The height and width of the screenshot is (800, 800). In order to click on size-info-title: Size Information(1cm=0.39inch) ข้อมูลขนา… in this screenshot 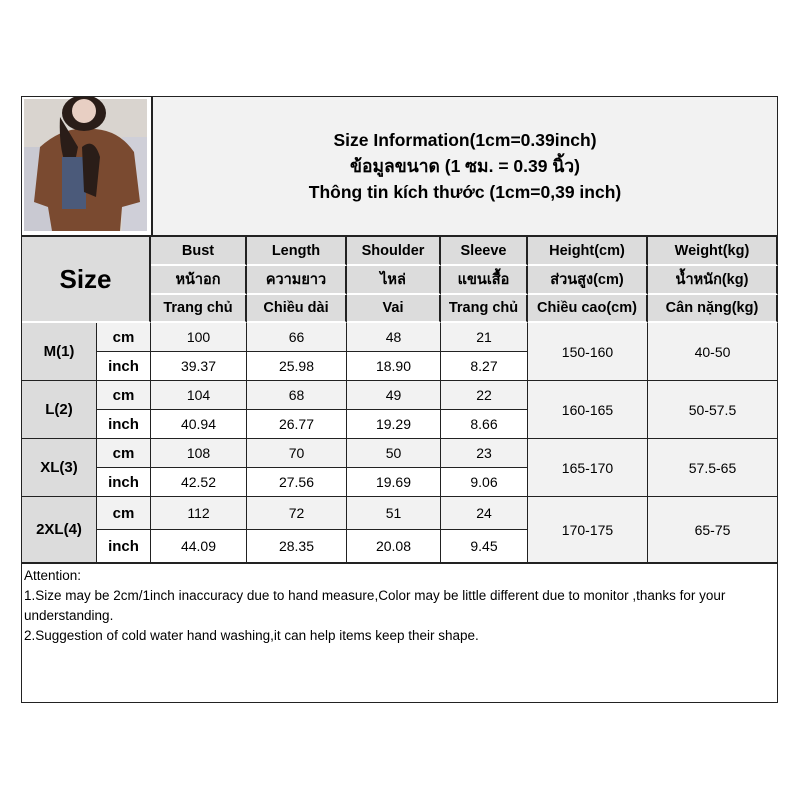, I will do `click(464, 167)`.